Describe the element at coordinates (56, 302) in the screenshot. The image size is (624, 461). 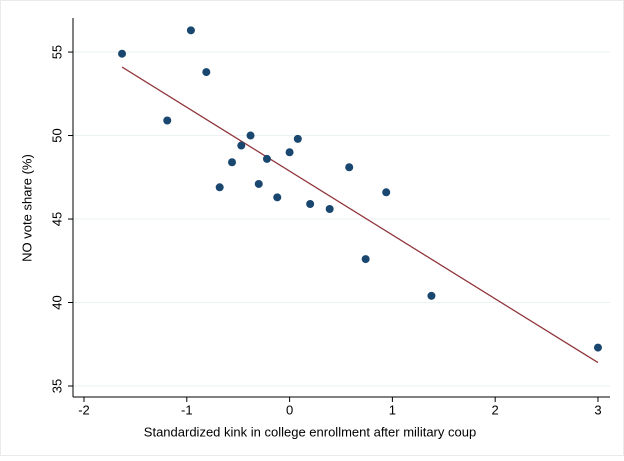
I see `y-tick-label: 40` at that location.